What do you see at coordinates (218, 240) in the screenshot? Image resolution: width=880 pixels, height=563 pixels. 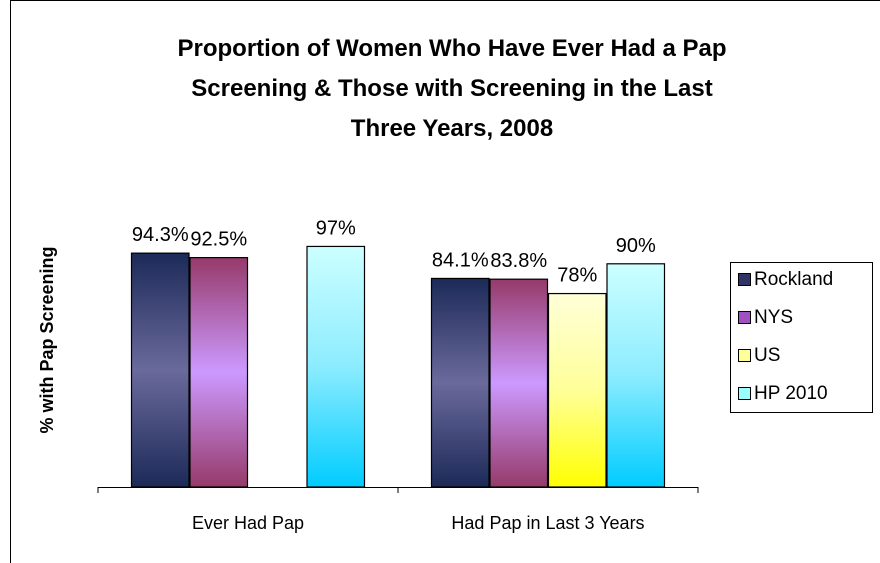 I see `data-label: 92.5%` at bounding box center [218, 240].